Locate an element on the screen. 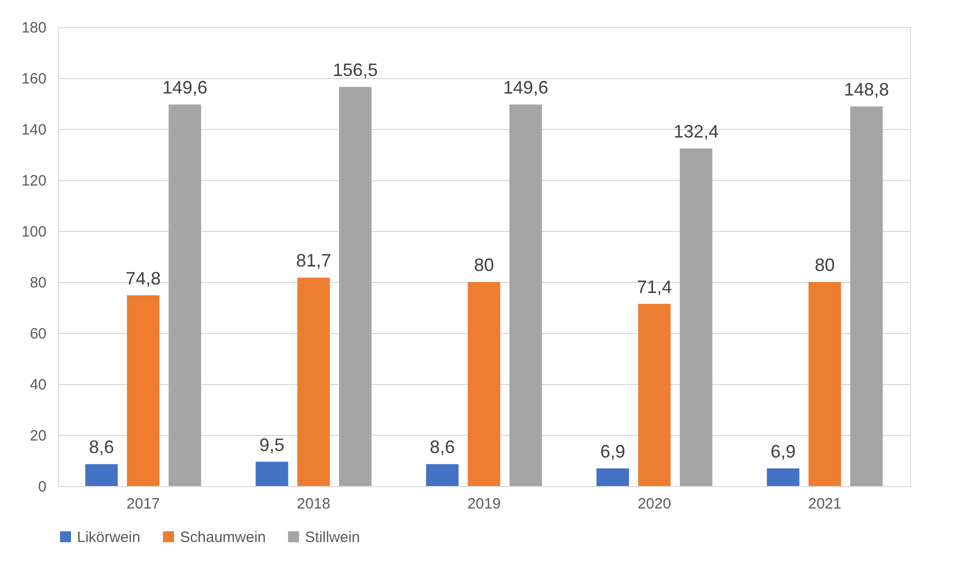 The height and width of the screenshot is (583, 957). y-tick-label: 180 is located at coordinates (33, 28).